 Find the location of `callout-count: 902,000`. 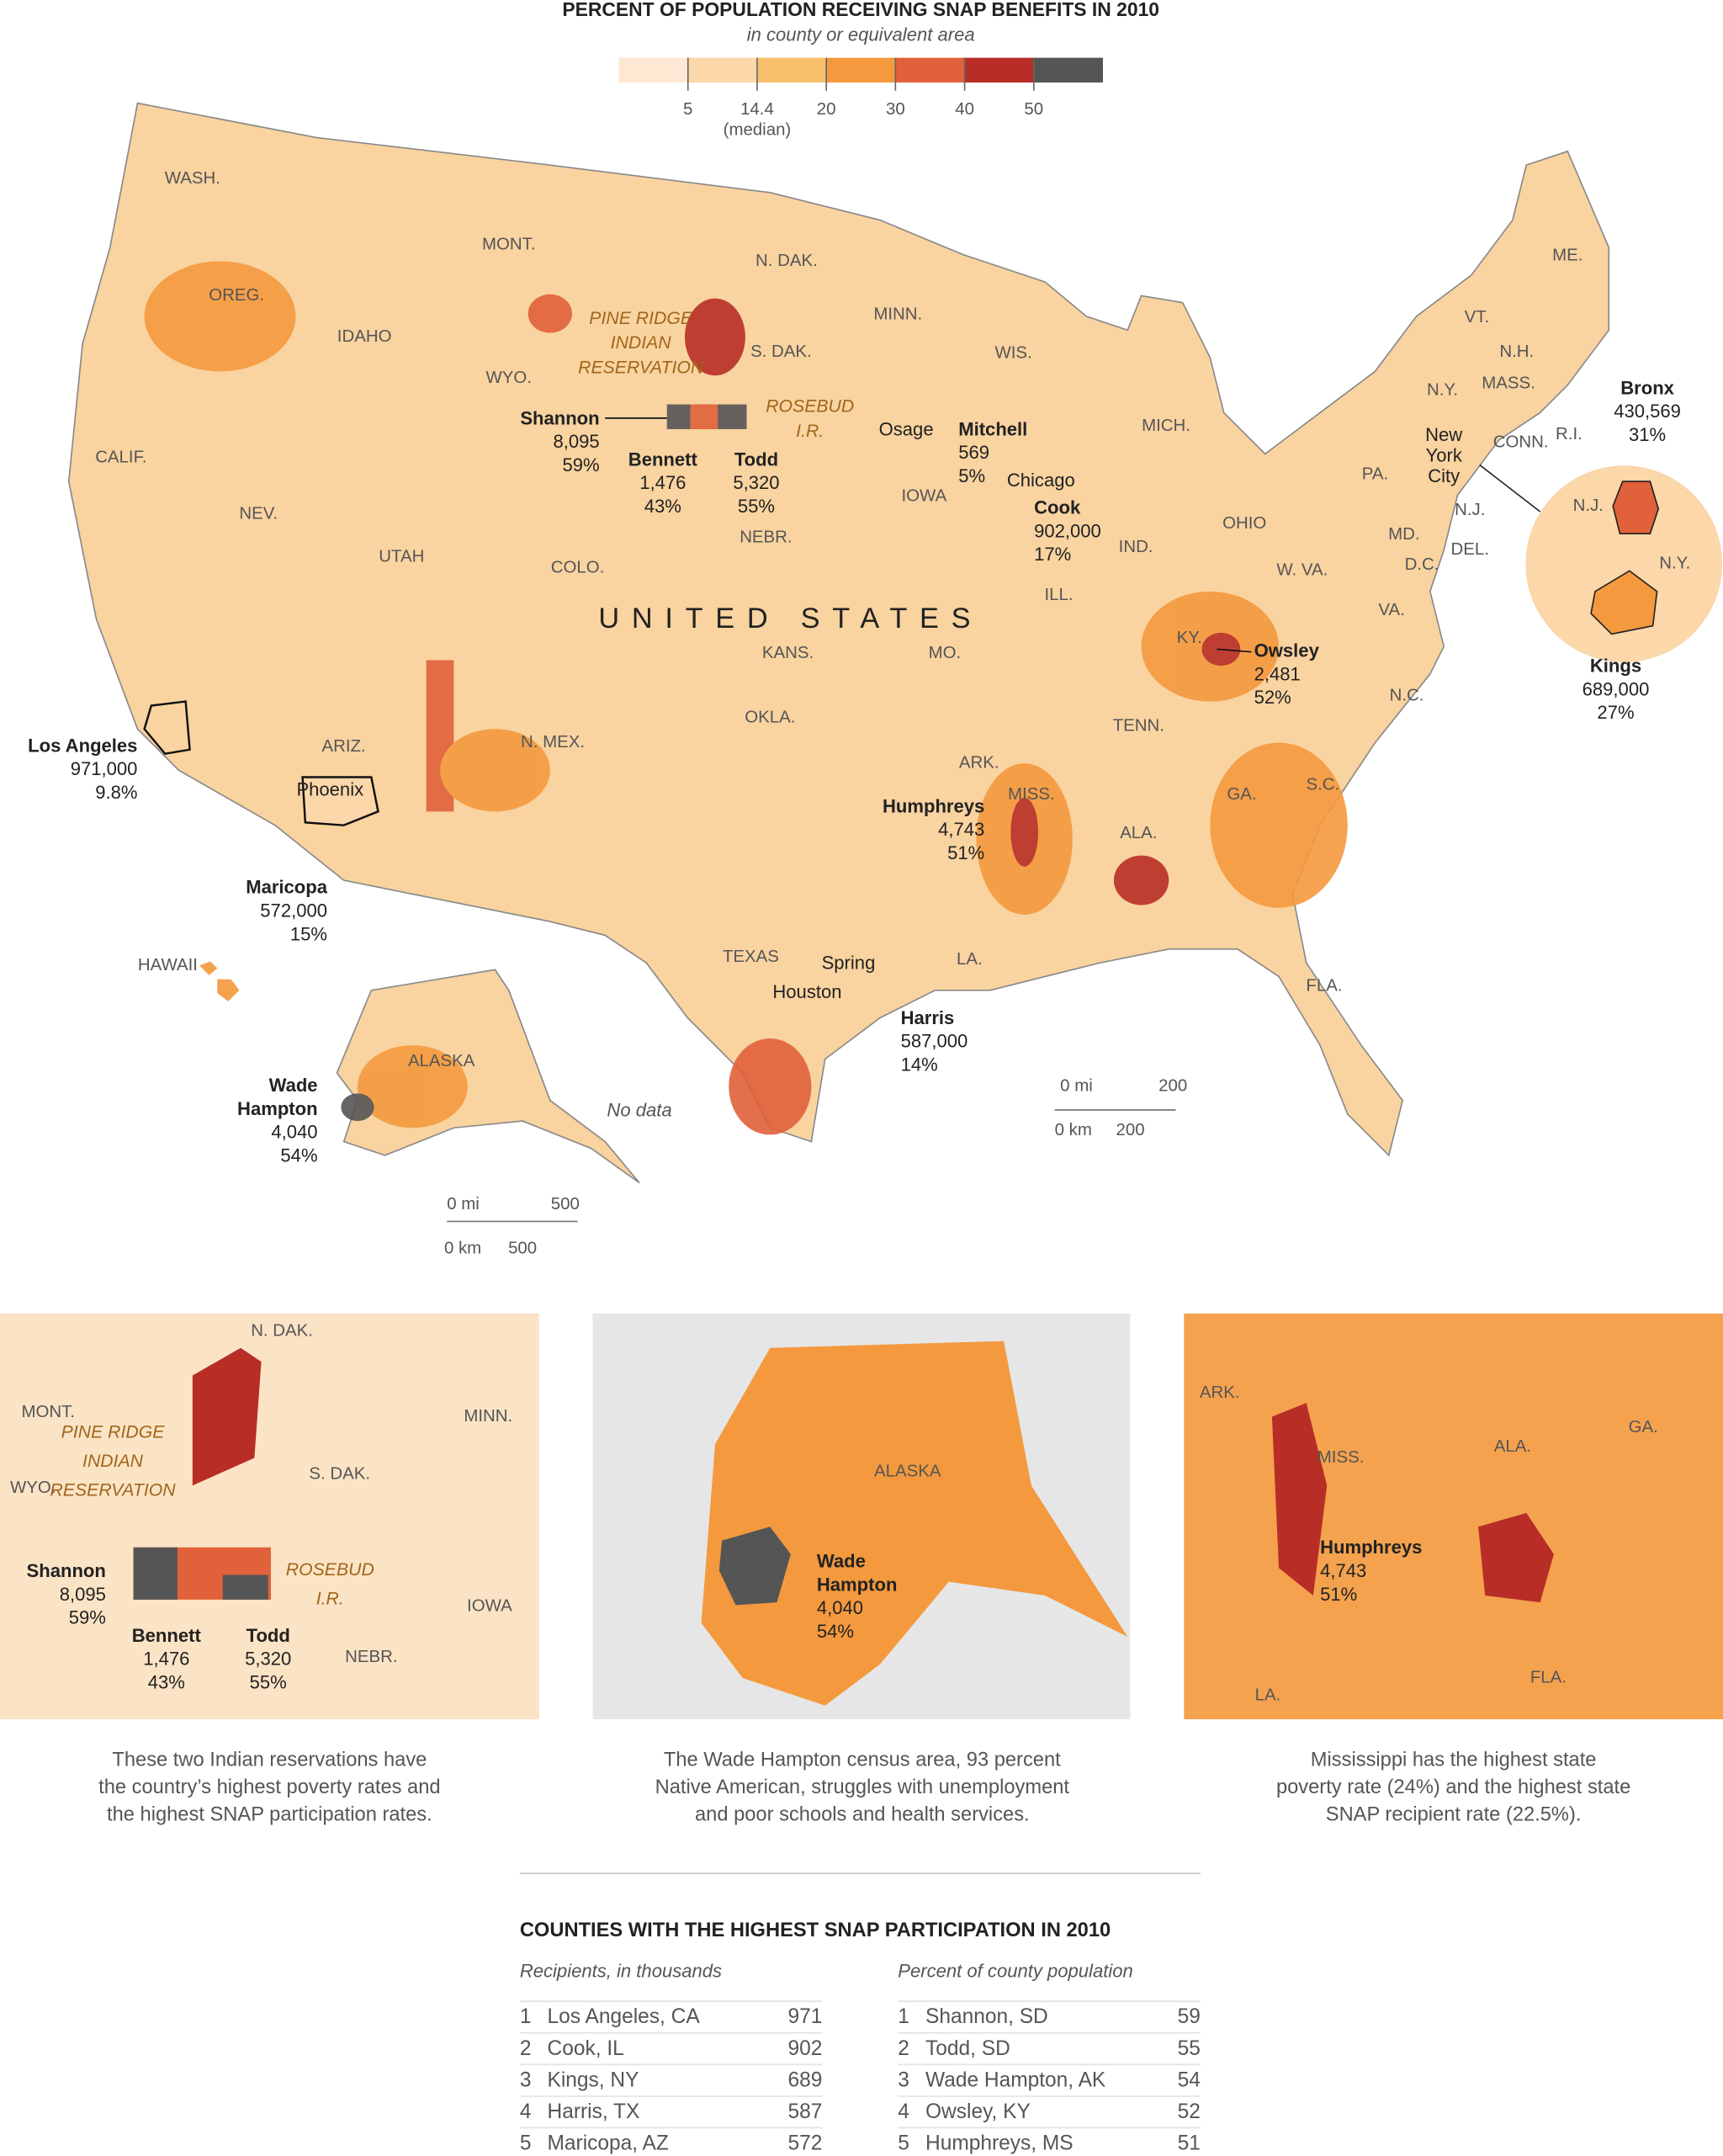

callout-count: 902,000 is located at coordinates (1067, 530).